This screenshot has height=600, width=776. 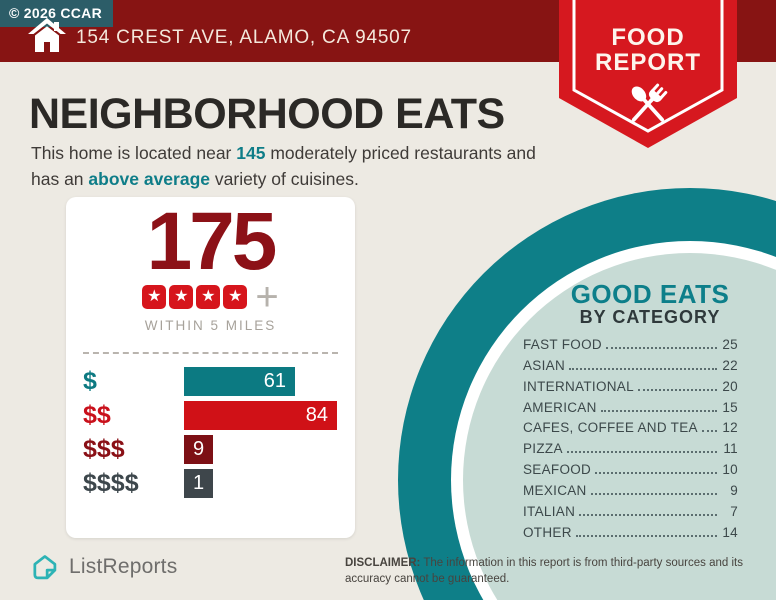 I want to click on intro-part1: This home is located near, so click(x=134, y=153).